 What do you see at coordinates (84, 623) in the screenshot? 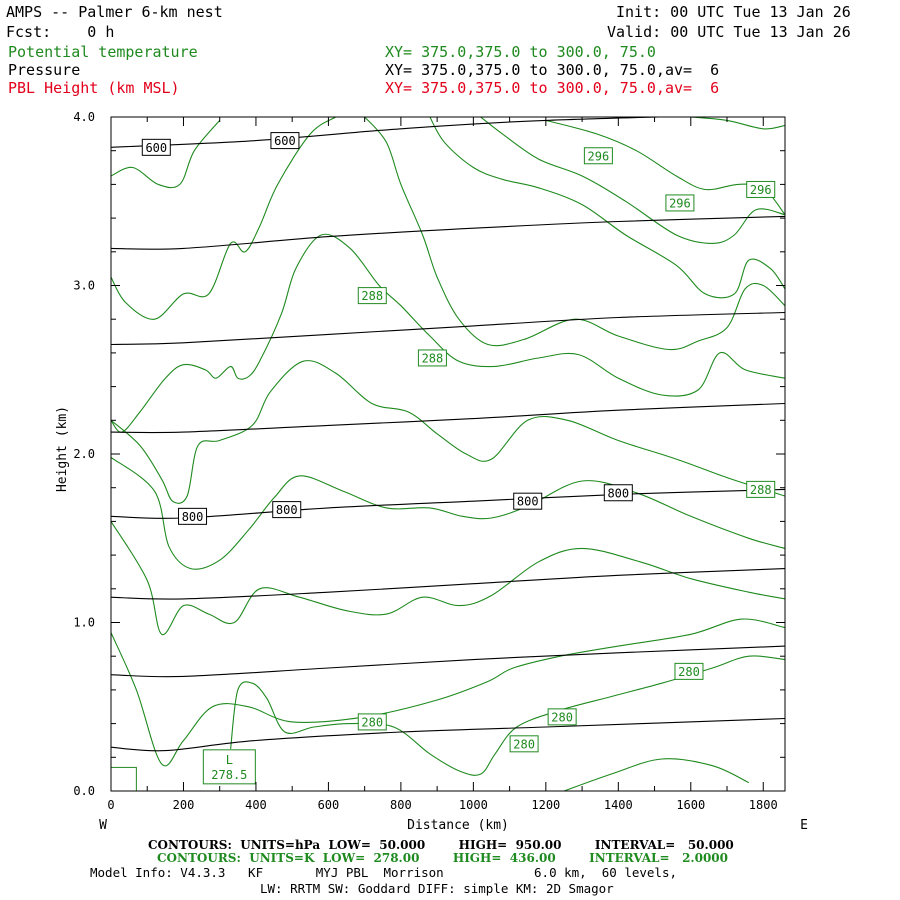
I see `y-tick-label-1: 1.0` at bounding box center [84, 623].